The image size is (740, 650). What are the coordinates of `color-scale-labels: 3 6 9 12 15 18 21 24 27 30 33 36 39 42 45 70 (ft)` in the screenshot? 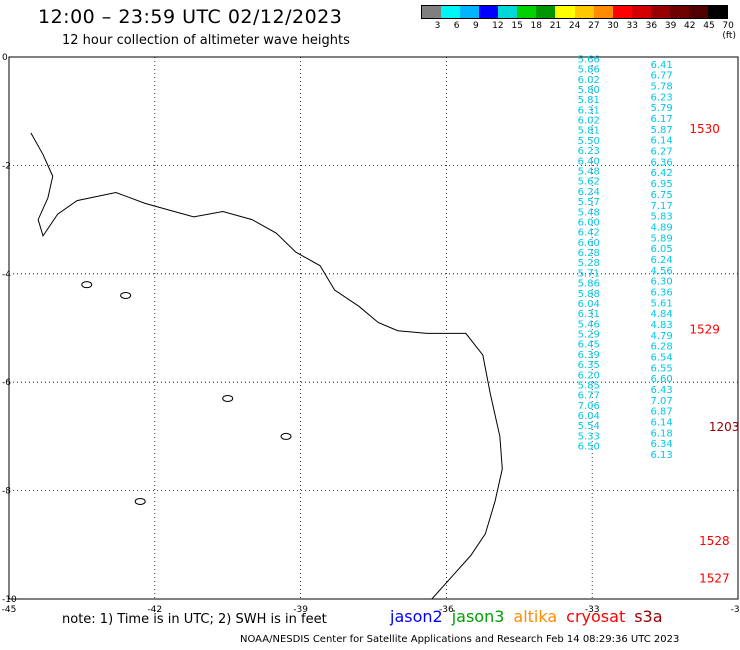 It's located at (580, 31).